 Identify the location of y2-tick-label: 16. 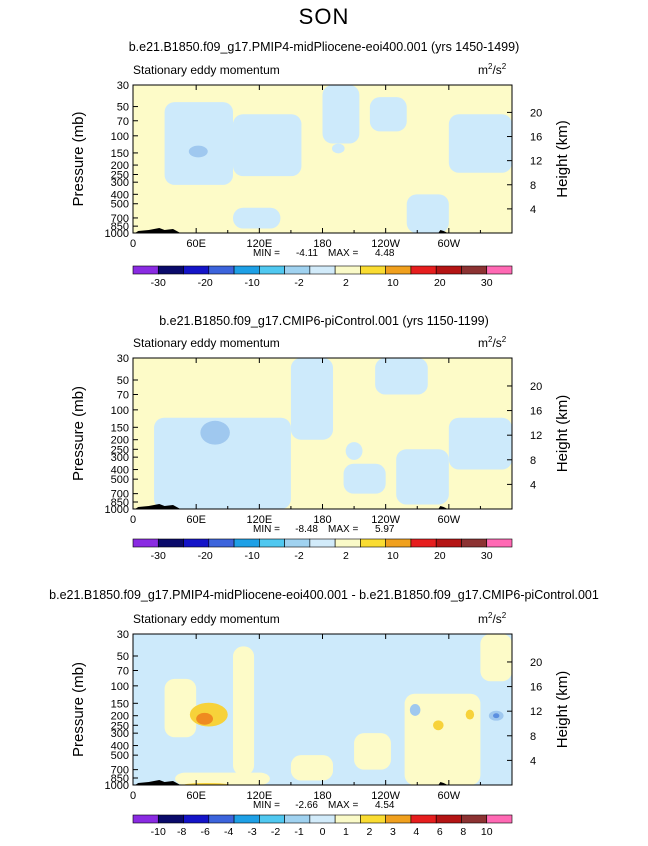
(536, 412).